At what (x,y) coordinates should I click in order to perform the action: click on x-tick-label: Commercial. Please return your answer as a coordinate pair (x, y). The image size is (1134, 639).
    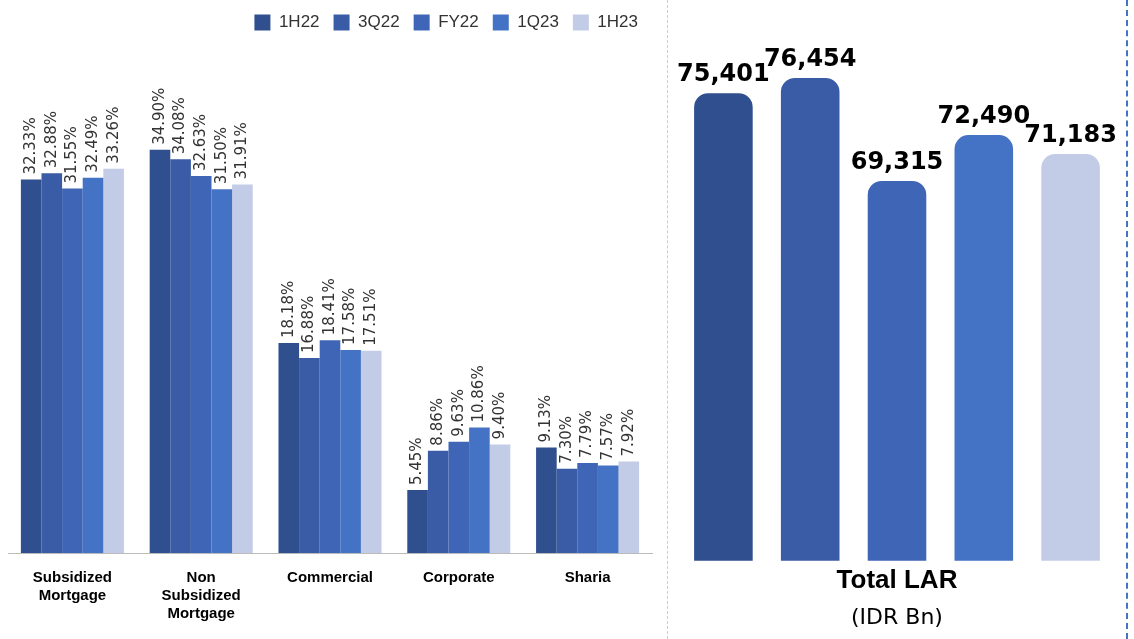
    Looking at the image, I should click on (330, 577).